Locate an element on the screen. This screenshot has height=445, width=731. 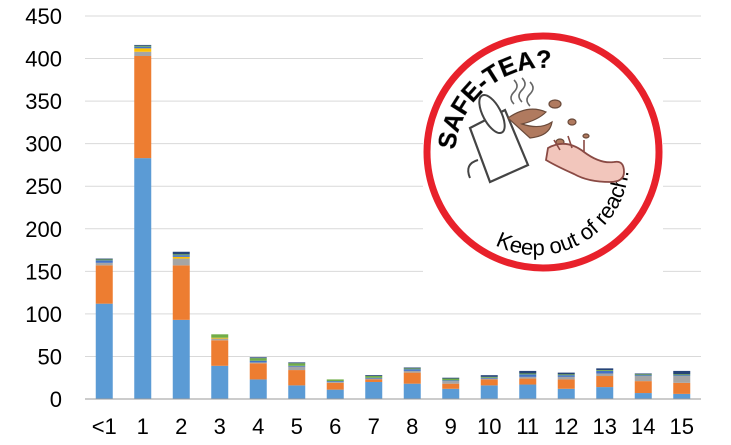
y-tick-label: 350 is located at coordinates (43, 101).